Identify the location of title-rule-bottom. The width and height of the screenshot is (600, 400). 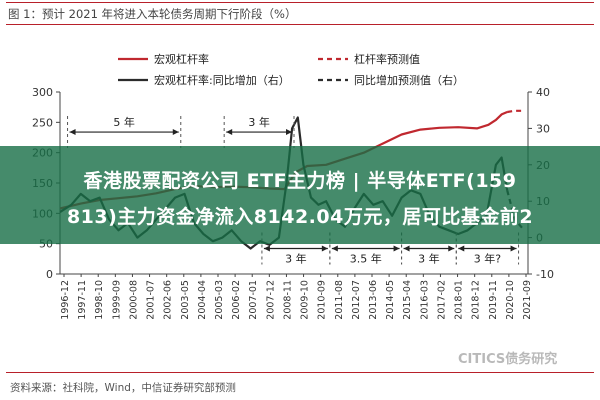
(300, 24).